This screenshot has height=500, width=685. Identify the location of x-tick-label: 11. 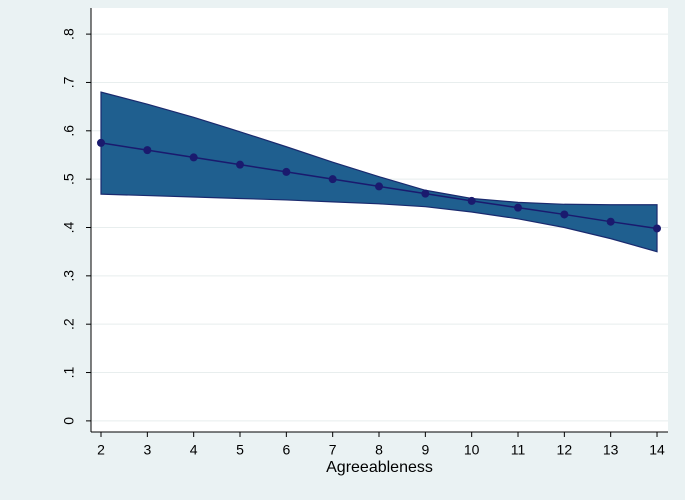
(518, 450).